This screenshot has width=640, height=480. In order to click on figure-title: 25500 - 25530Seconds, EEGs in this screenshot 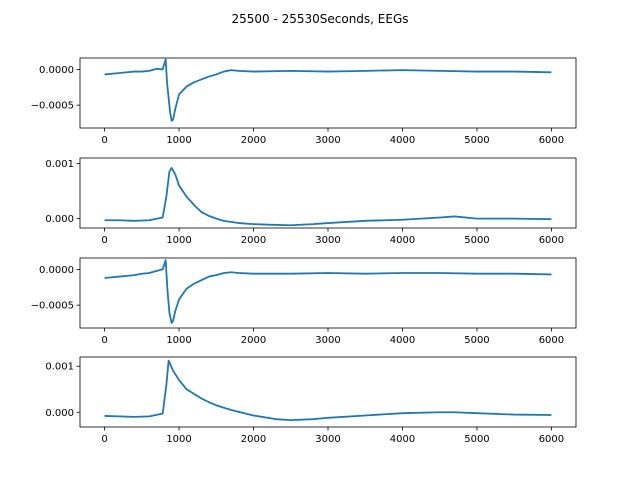, I will do `click(319, 19)`.